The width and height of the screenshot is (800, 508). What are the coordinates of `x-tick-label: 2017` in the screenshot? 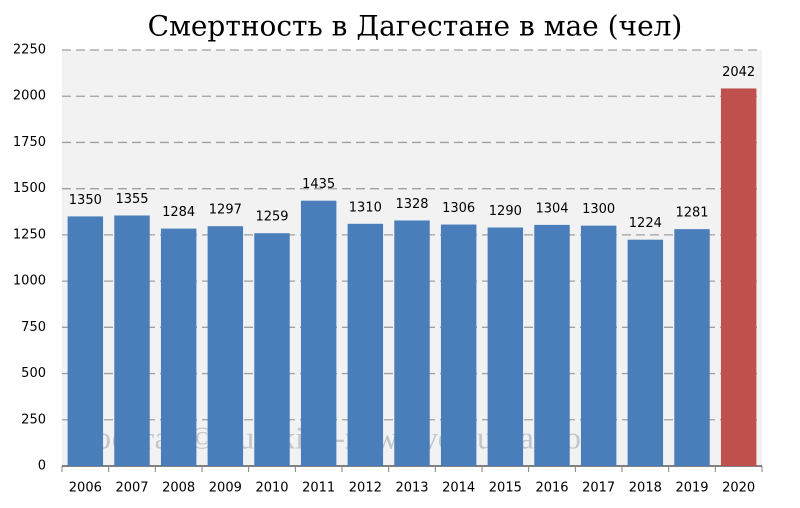 It's located at (598, 488).